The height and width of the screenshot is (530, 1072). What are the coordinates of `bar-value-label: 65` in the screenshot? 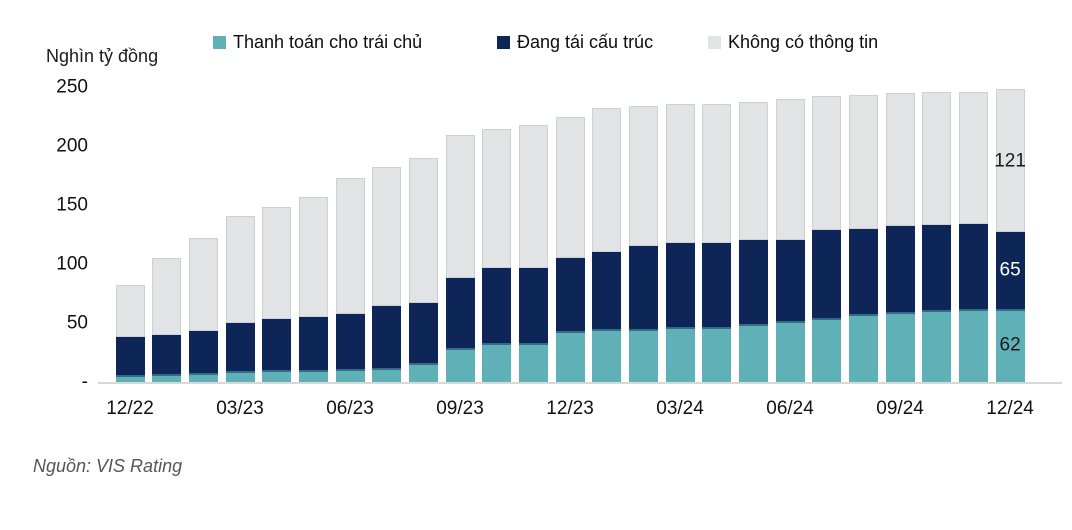 It's located at (1010, 270).